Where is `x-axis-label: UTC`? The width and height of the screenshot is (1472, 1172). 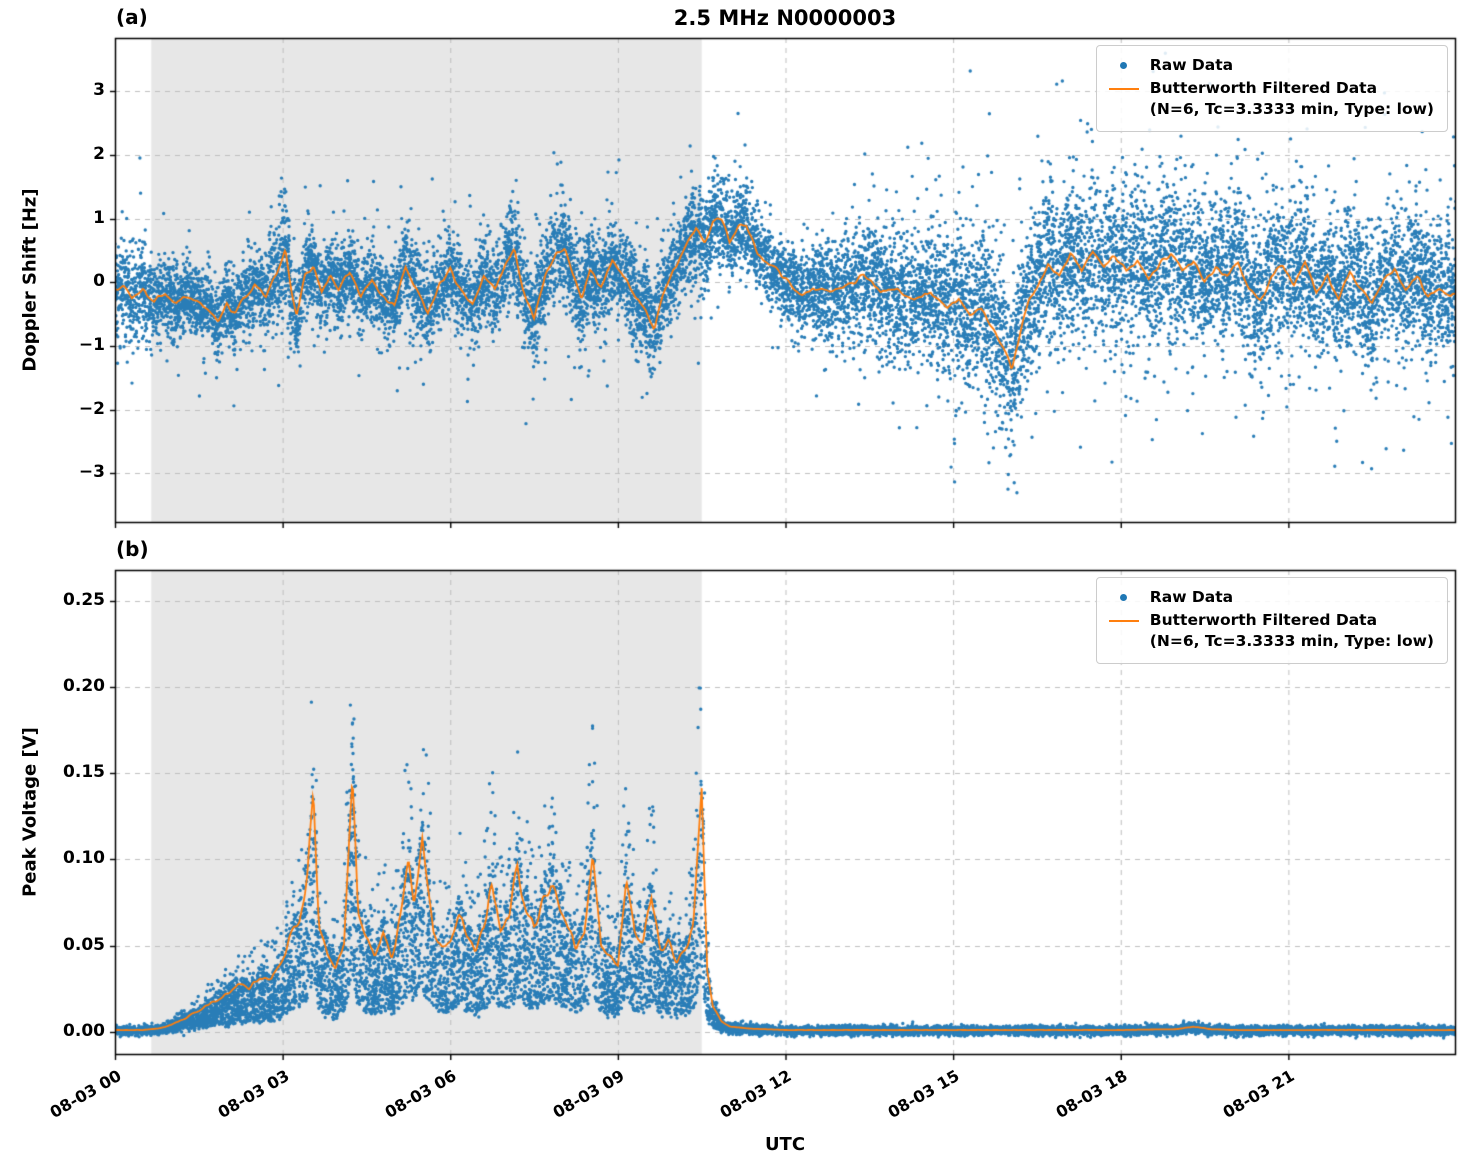
x-axis-label: UTC is located at coordinates (785, 1144).